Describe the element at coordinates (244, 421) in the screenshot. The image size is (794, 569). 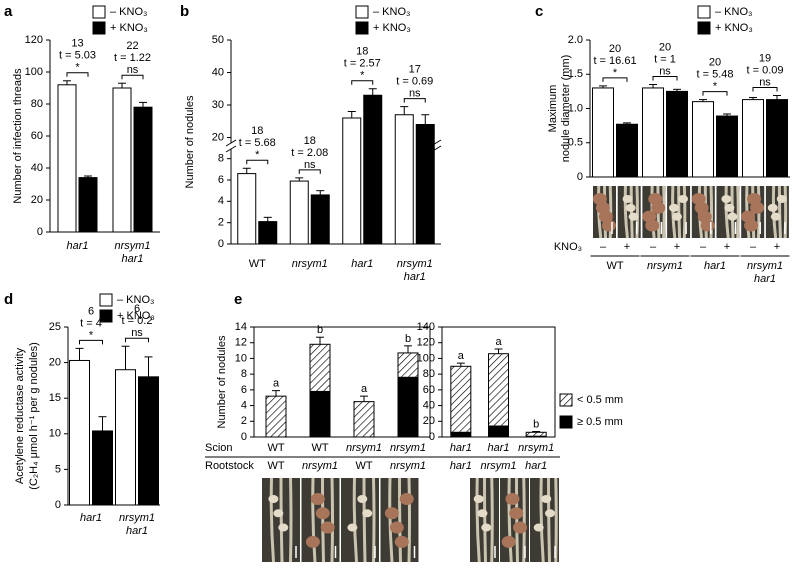
I see `y-tick-label: 2` at that location.